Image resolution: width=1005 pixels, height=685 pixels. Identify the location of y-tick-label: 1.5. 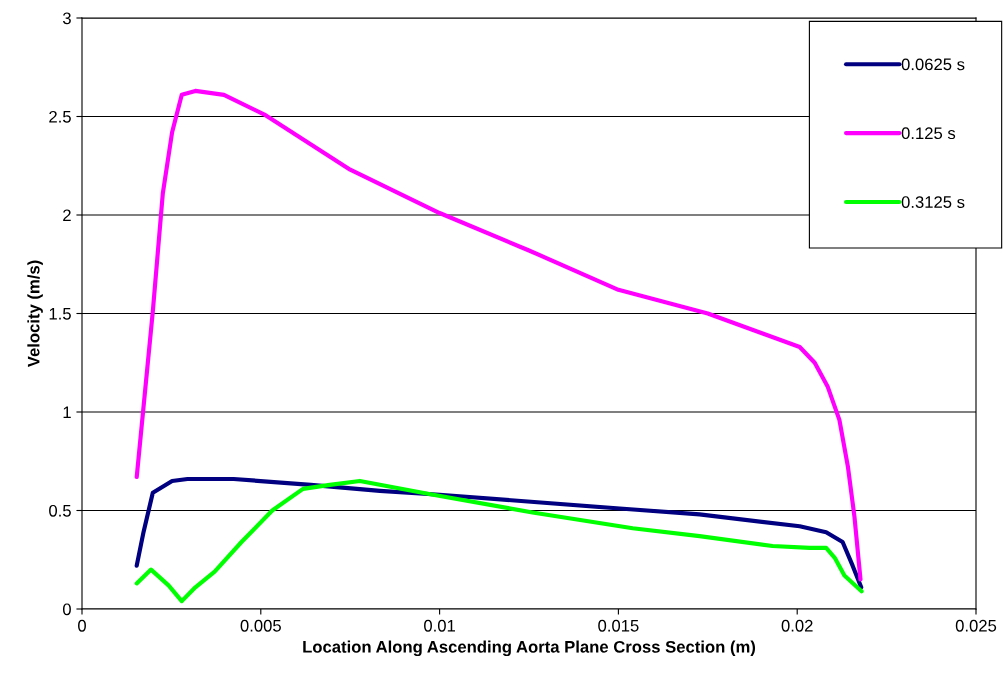
(60, 314).